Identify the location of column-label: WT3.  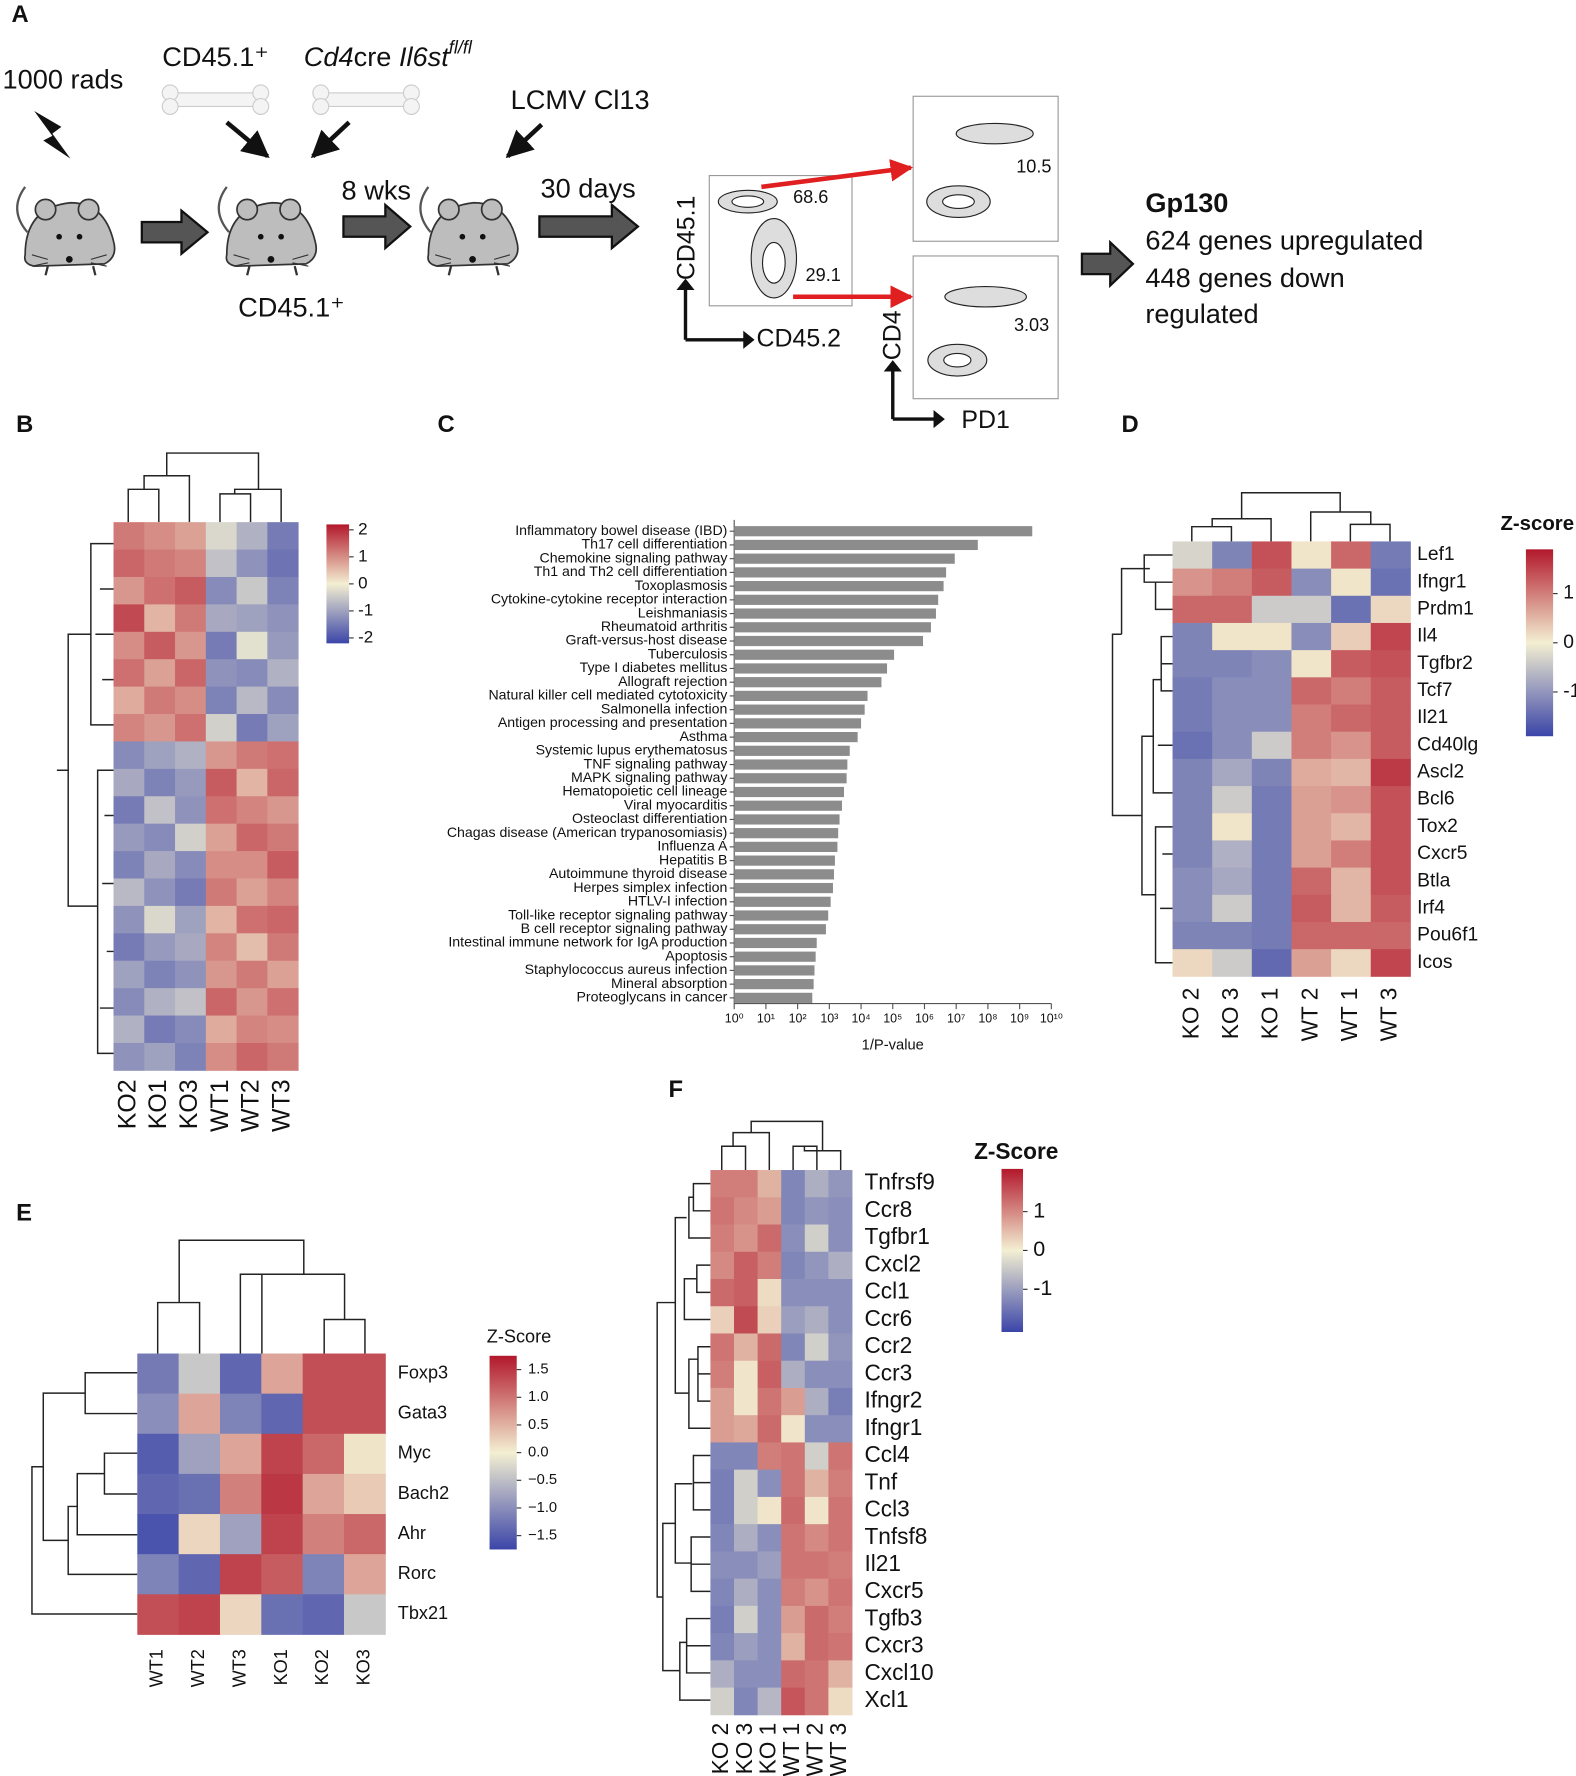
(239, 1668).